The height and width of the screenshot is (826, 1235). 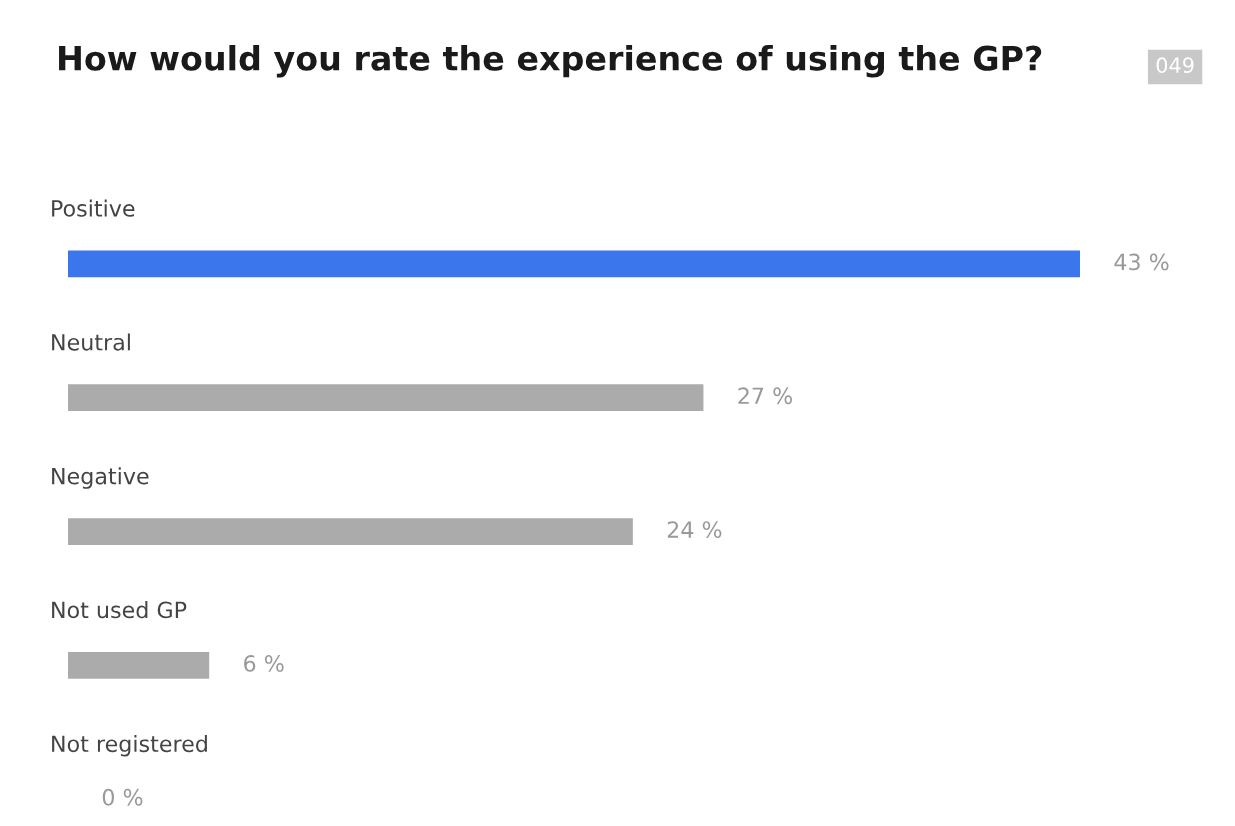 I want to click on data-label: 6 %, so click(x=264, y=663).